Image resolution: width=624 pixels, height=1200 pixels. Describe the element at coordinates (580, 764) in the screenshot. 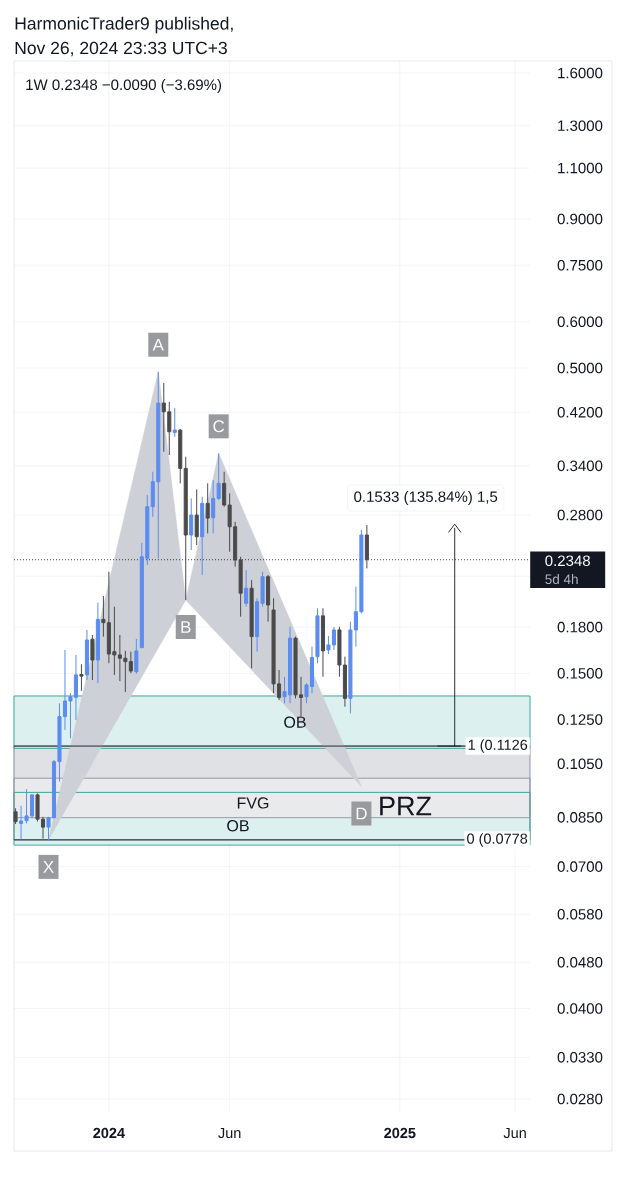

I see `y-tick-label: 0.1050` at that location.